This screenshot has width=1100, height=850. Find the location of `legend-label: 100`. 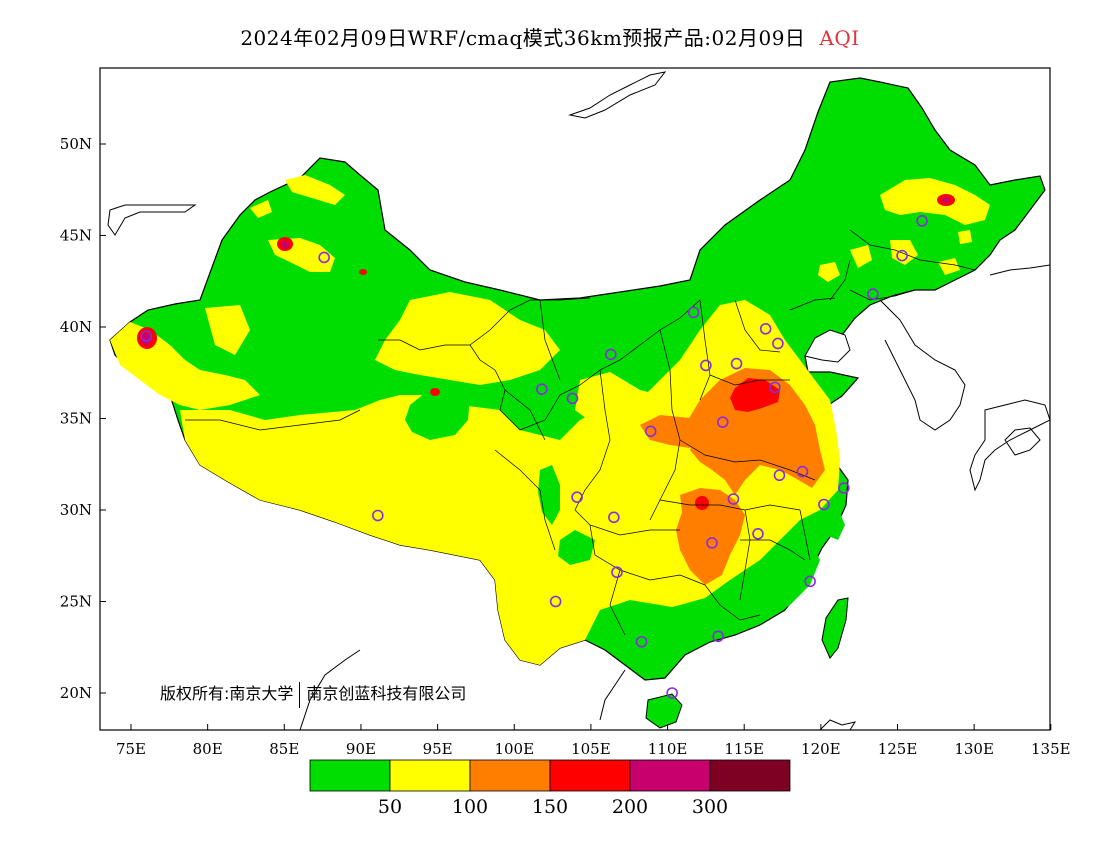

legend-label: 100 is located at coordinates (470, 807).